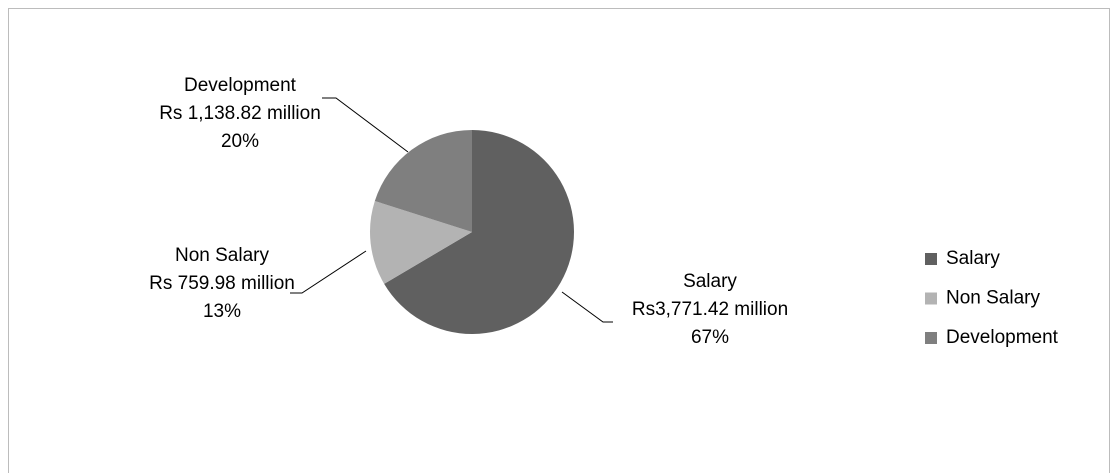 The height and width of the screenshot is (473, 1118). Describe the element at coordinates (240, 141) in the screenshot. I see `data-label-percent: 20%` at that location.